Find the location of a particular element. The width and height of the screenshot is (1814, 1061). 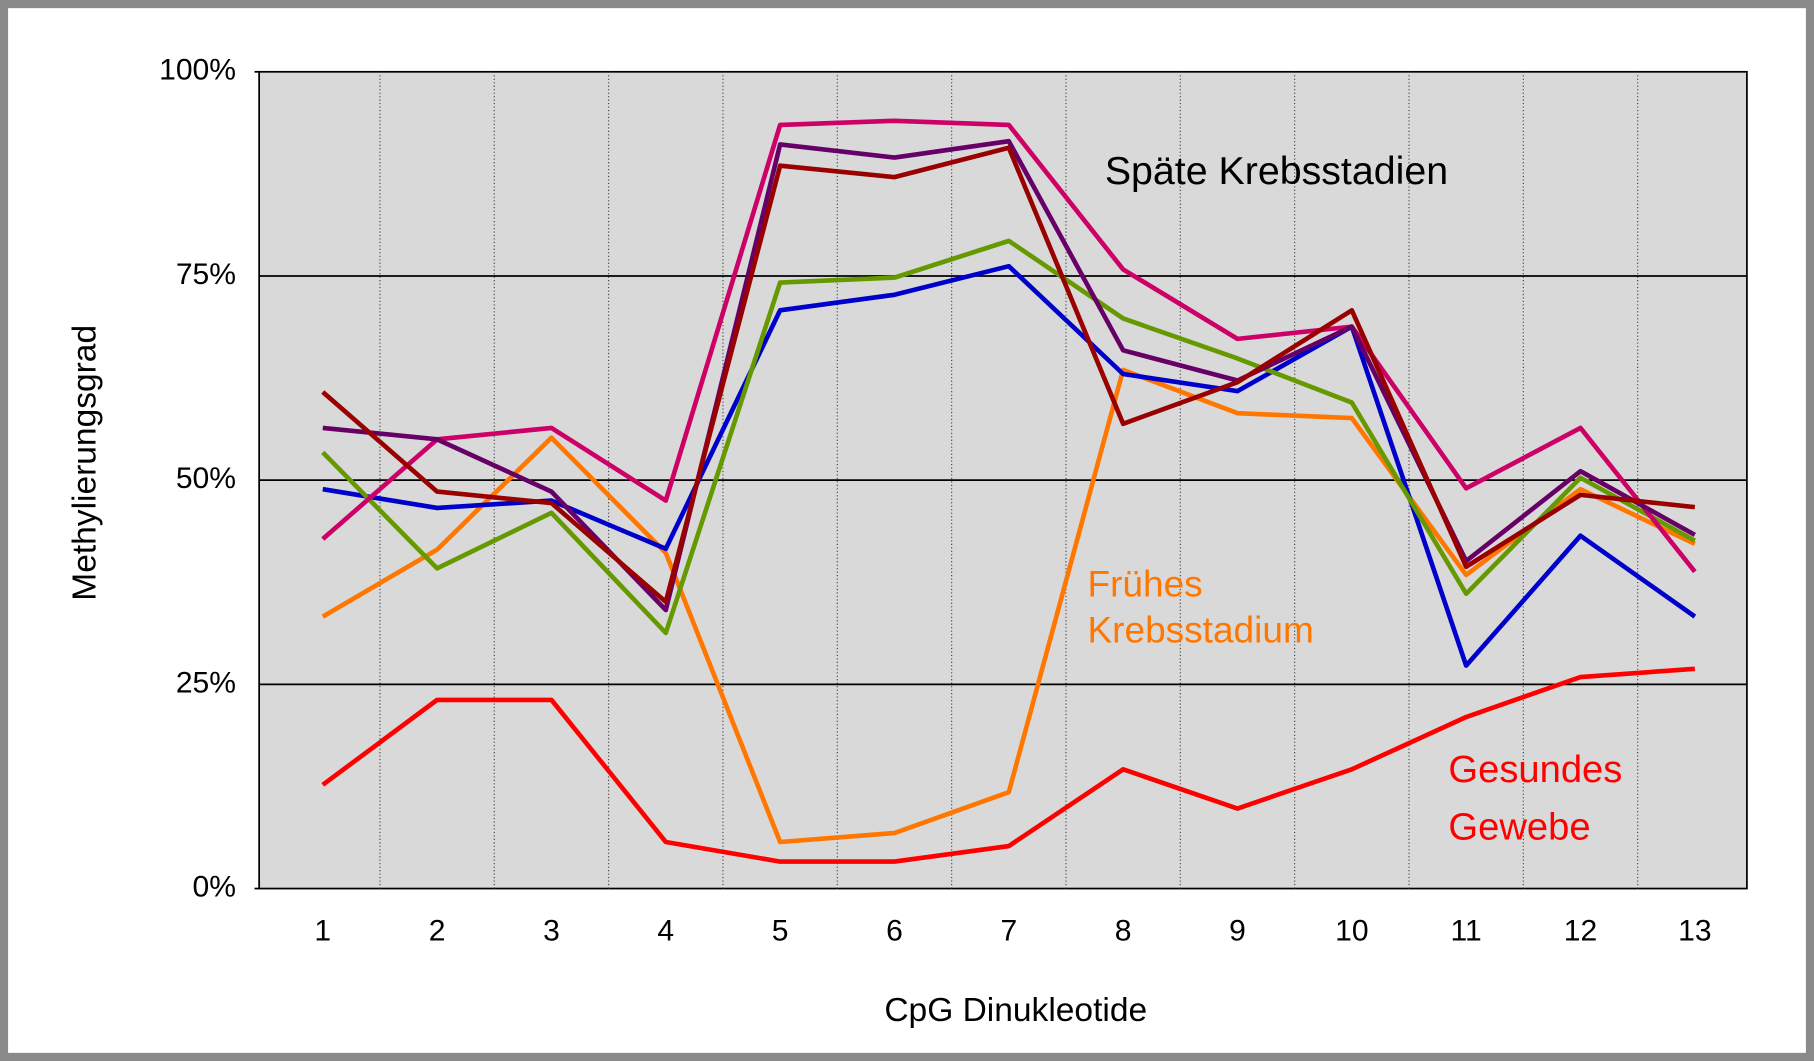

x-tick-label: 1 is located at coordinates (322, 930).